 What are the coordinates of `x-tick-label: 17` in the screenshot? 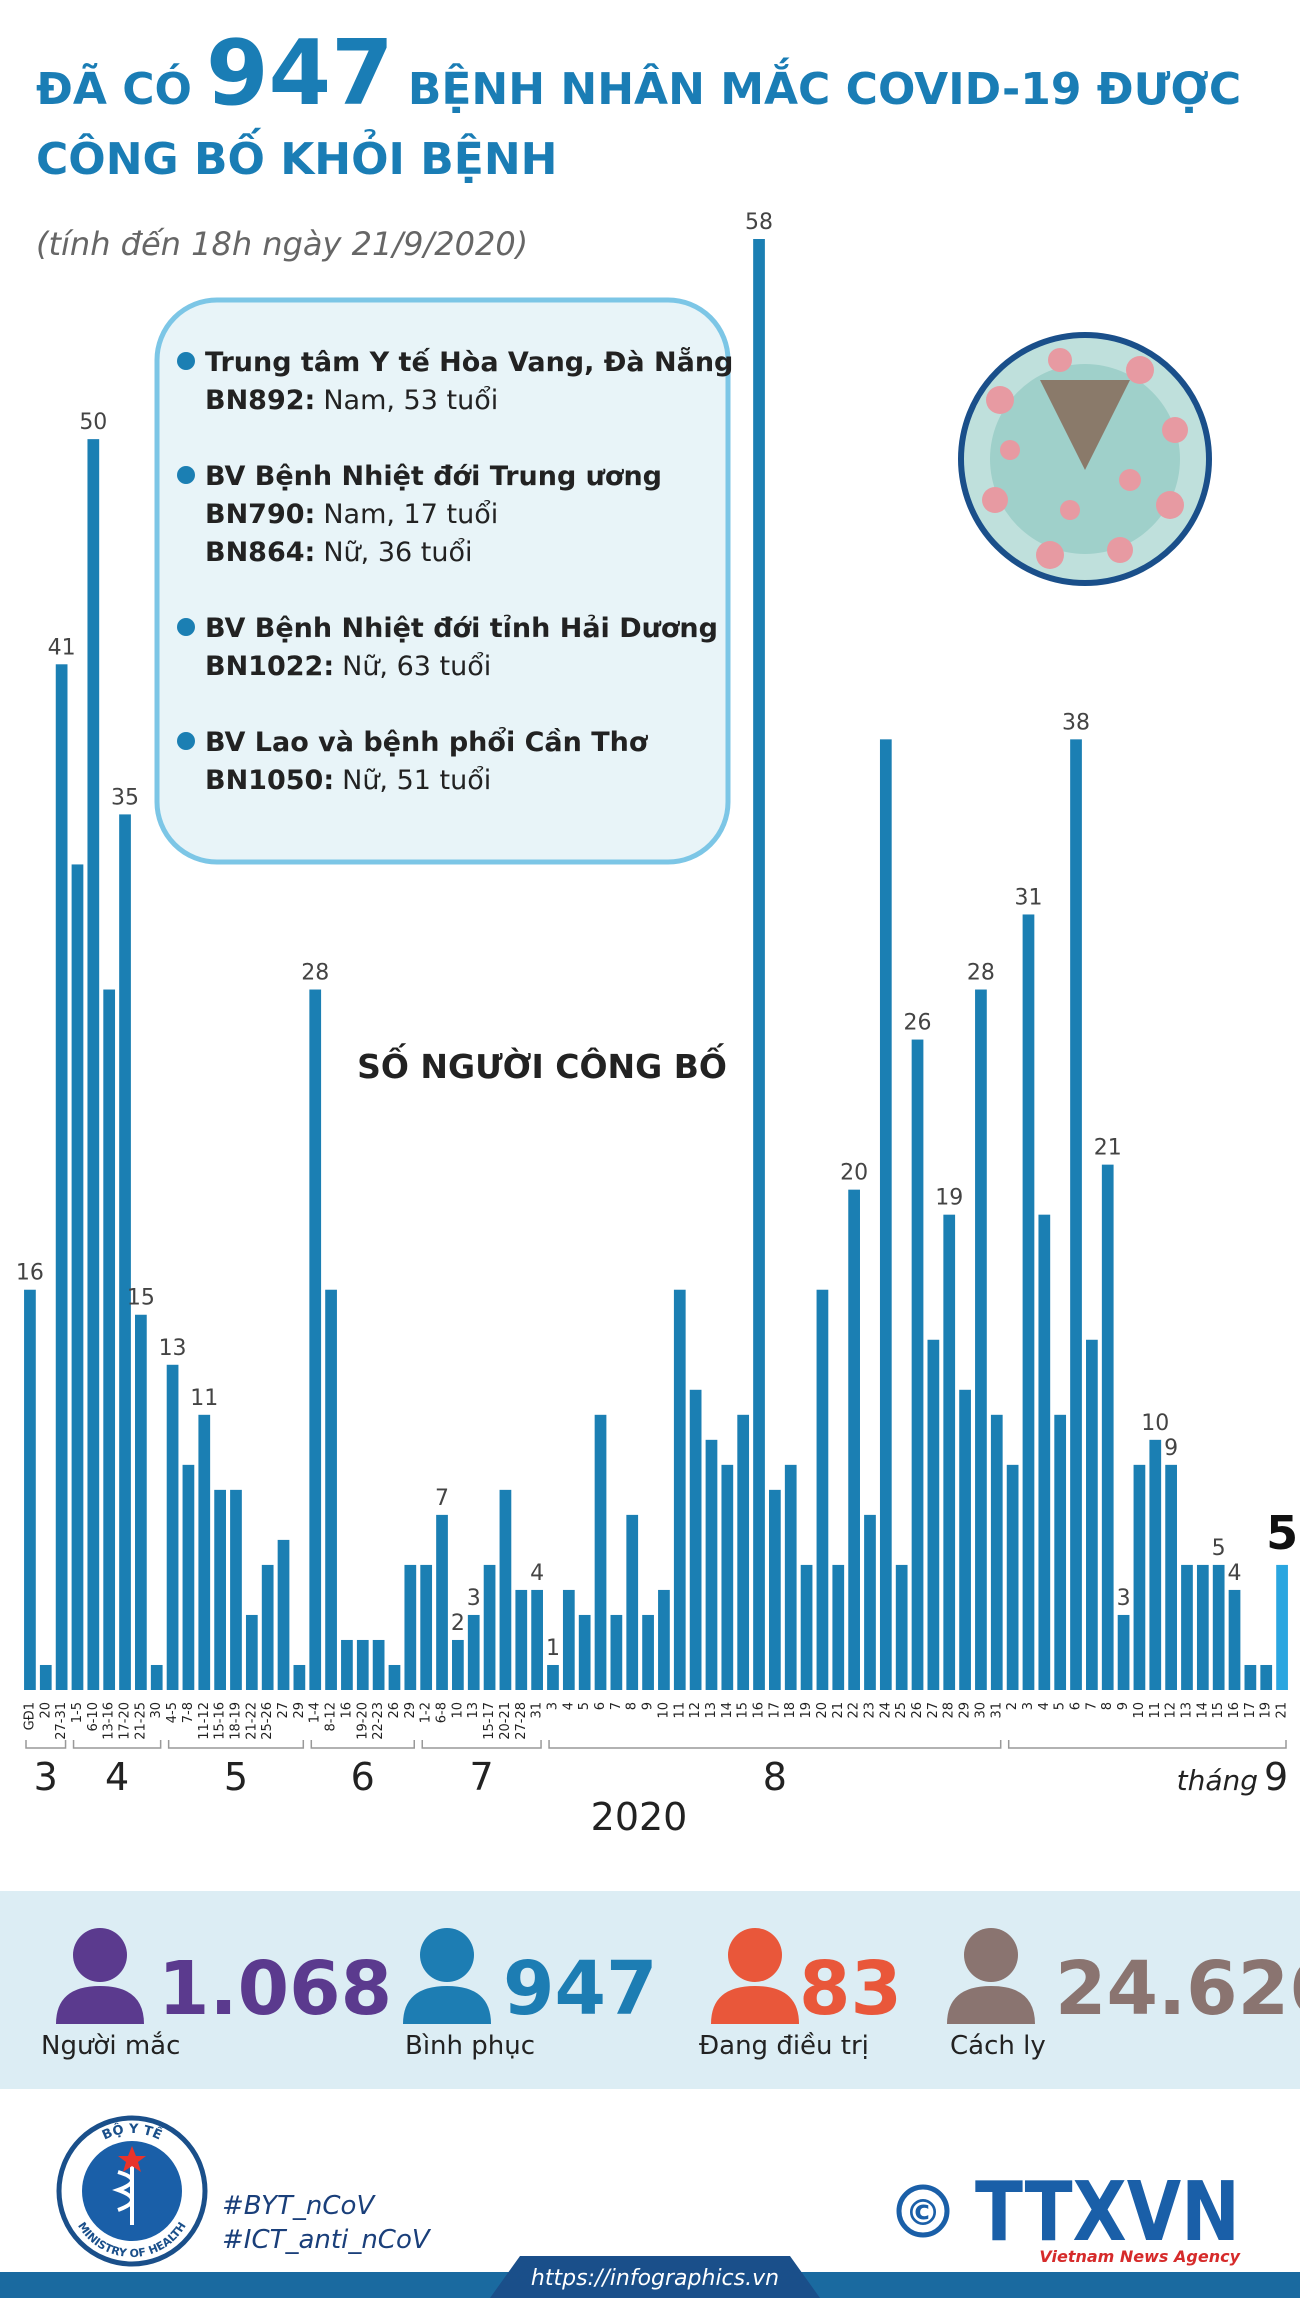 It's located at (774, 1710).